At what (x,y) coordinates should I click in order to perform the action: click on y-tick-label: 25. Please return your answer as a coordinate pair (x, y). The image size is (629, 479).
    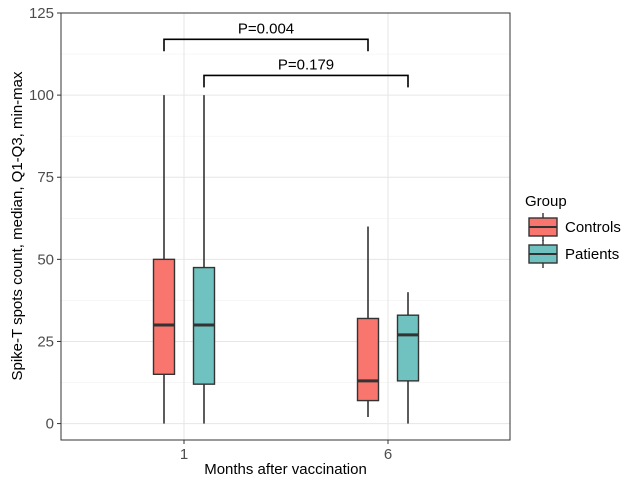
    Looking at the image, I should click on (45, 341).